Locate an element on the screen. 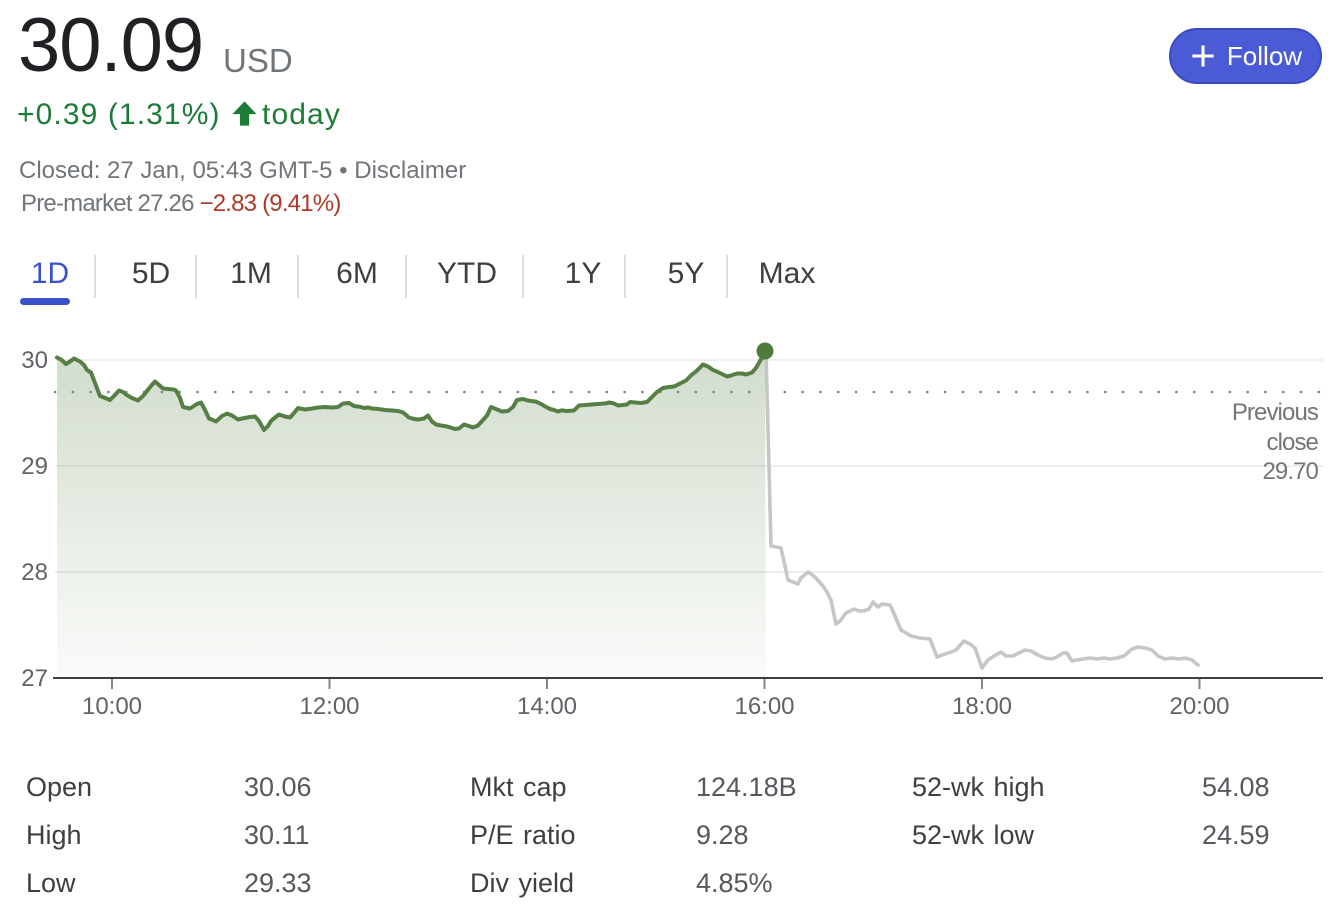  svg-text: 20:00 is located at coordinates (1199, 706).